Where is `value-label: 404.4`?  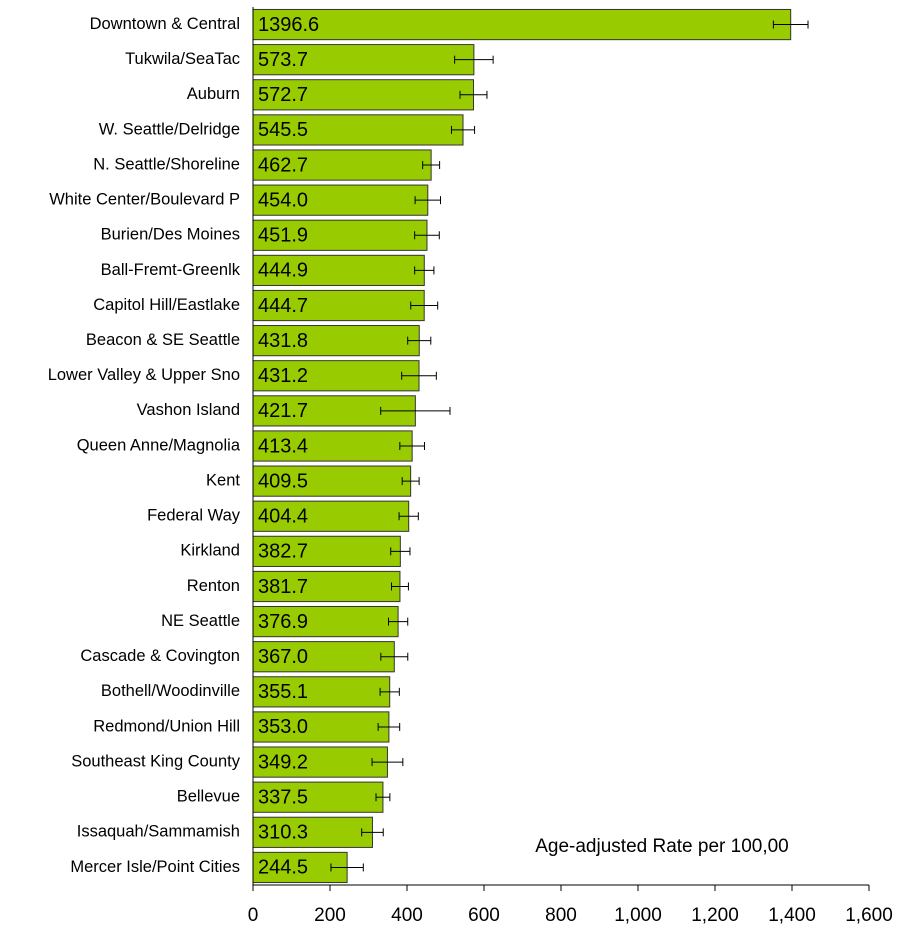 value-label: 404.4 is located at coordinates (283, 517).